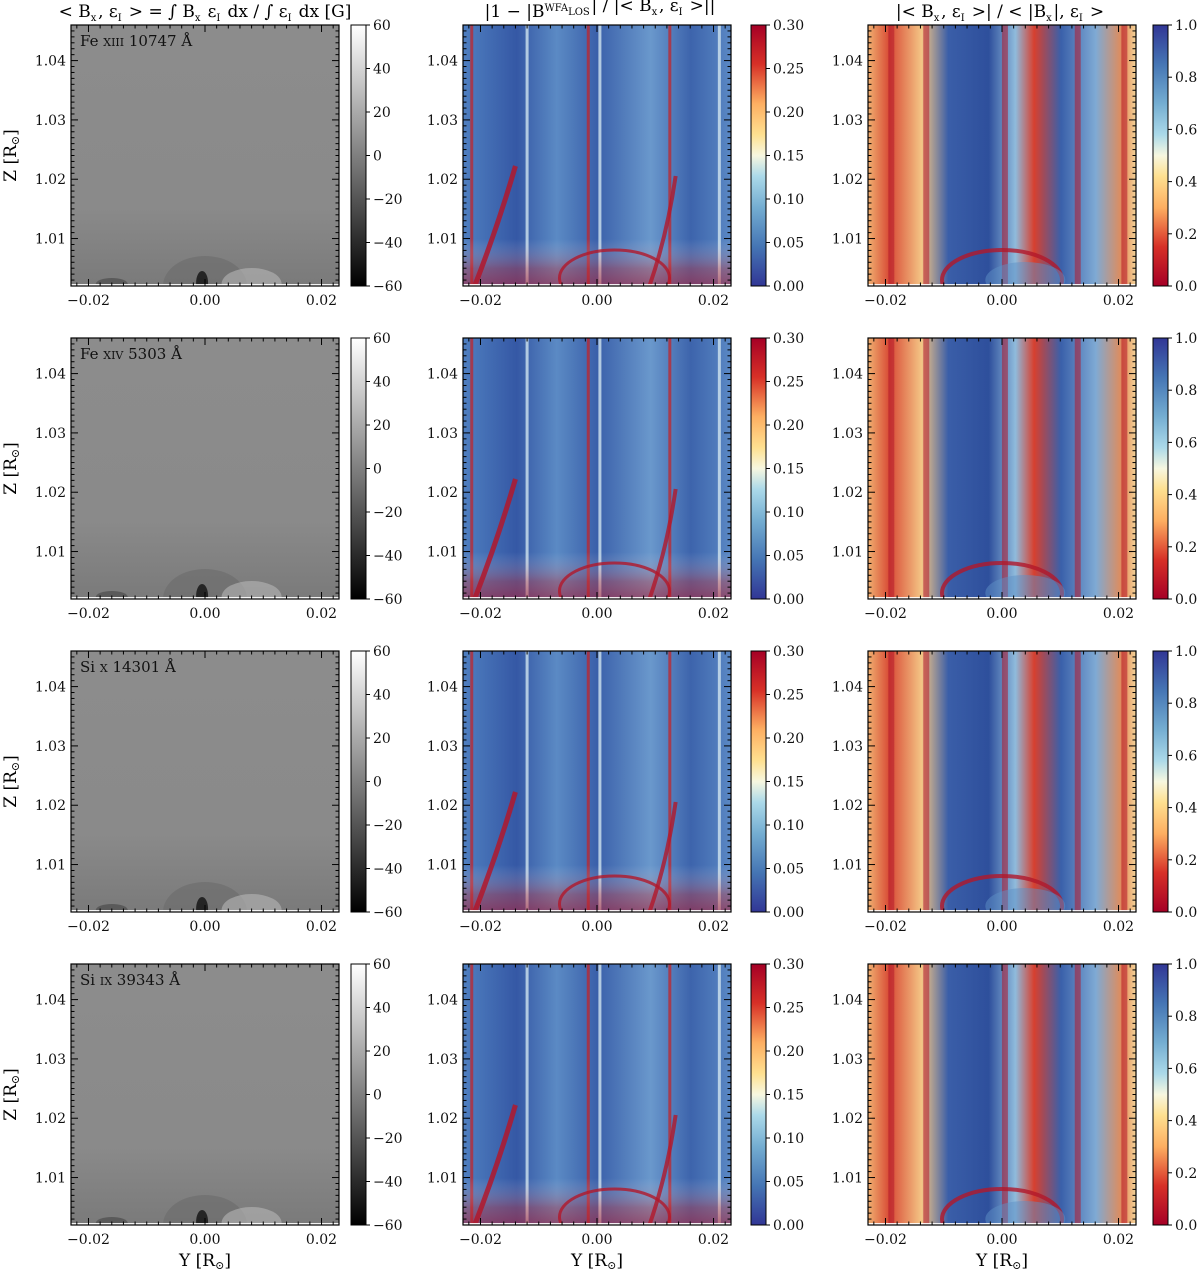  Describe the element at coordinates (128, 667) in the screenshot. I see `row-label-3: Si x 14301 Å` at that location.